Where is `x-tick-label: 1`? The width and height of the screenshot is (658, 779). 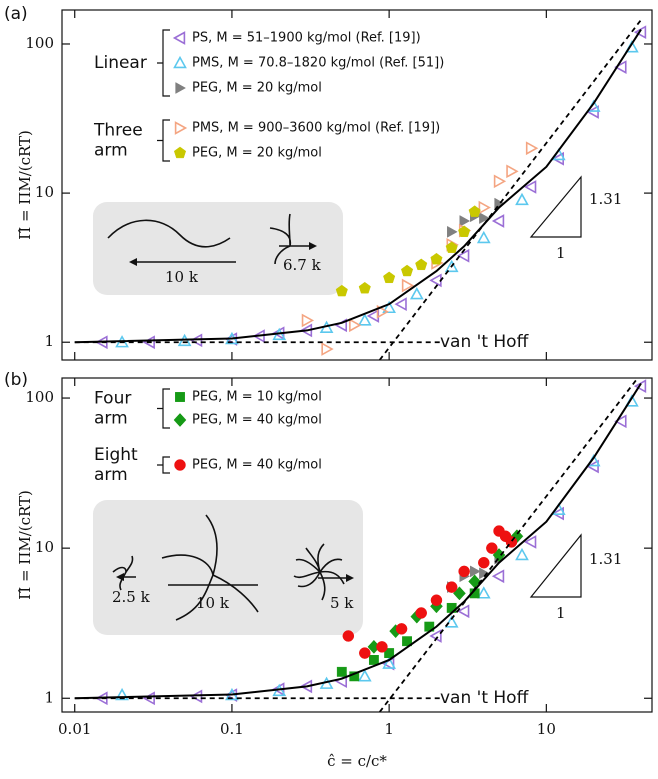 x-tick-label: 1 is located at coordinates (389, 729).